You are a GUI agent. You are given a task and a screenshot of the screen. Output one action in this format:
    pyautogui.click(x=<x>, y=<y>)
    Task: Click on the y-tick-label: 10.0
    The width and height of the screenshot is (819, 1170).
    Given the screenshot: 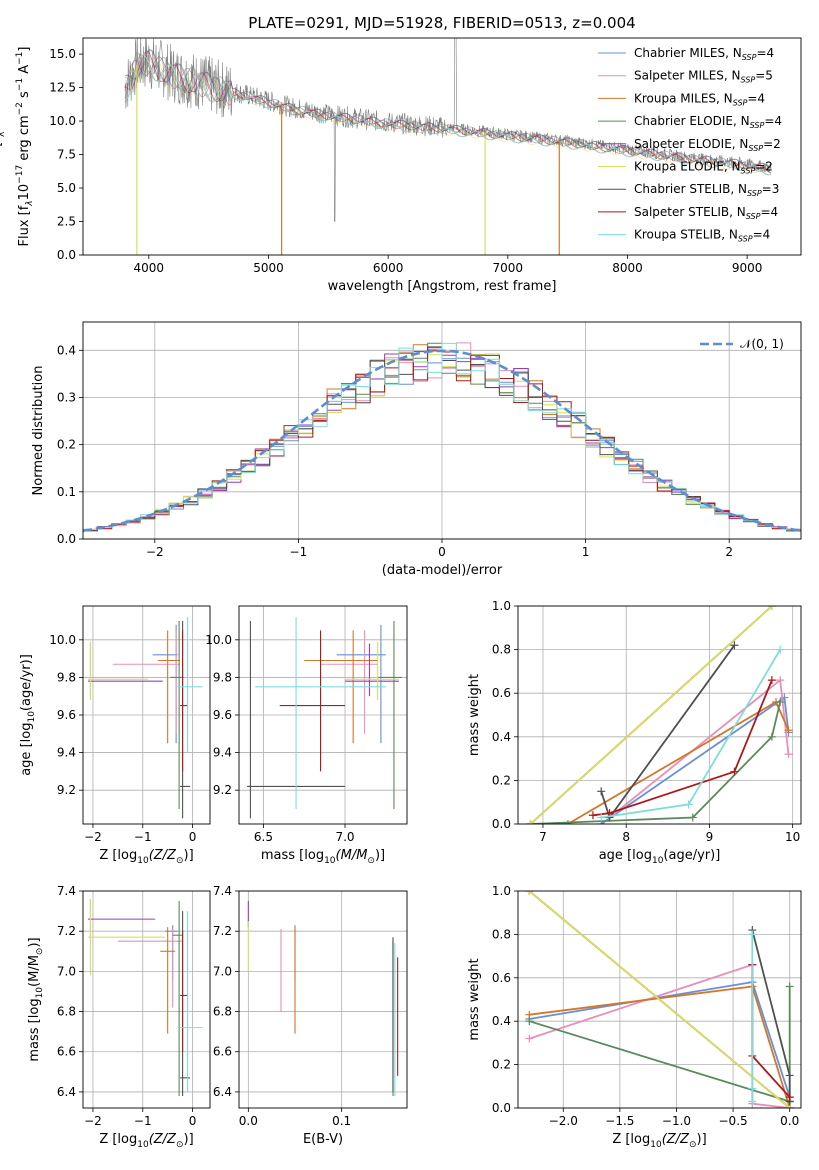 What is the action you would take?
    pyautogui.click(x=62, y=640)
    